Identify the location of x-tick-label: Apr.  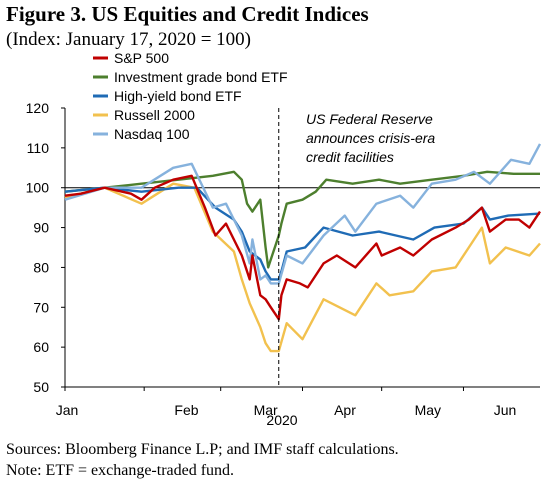
(345, 410).